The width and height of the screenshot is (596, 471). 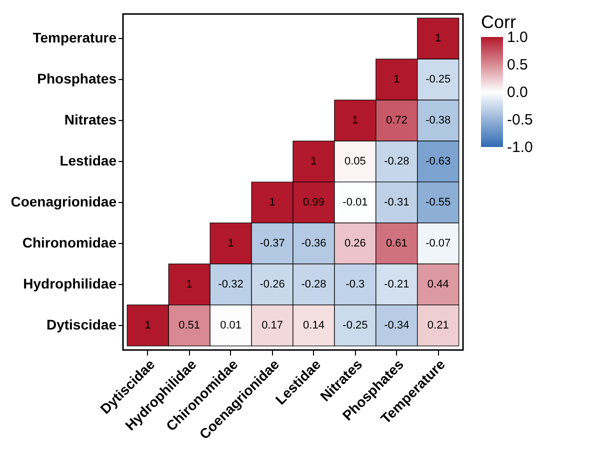 What do you see at coordinates (438, 120) in the screenshot?
I see `data-label: -0.38` at bounding box center [438, 120].